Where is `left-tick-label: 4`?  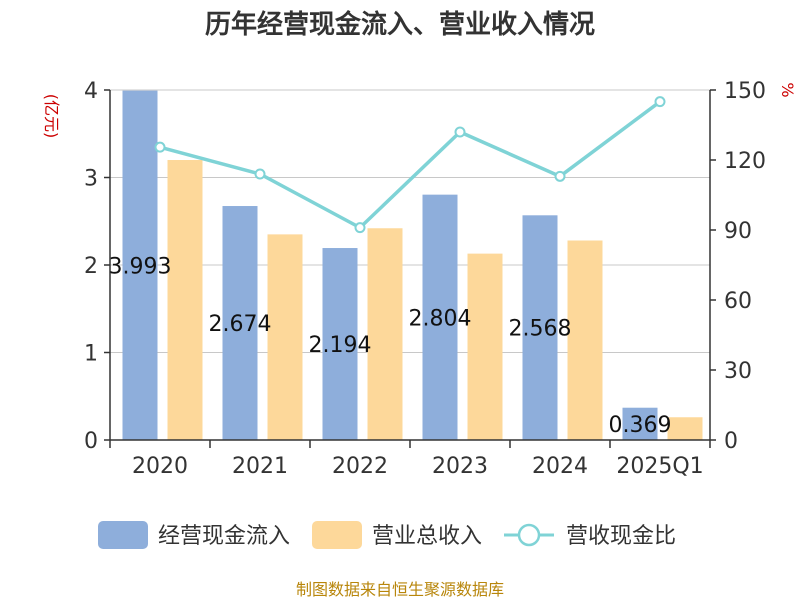
left-tick-label: 4 is located at coordinates (91, 91).